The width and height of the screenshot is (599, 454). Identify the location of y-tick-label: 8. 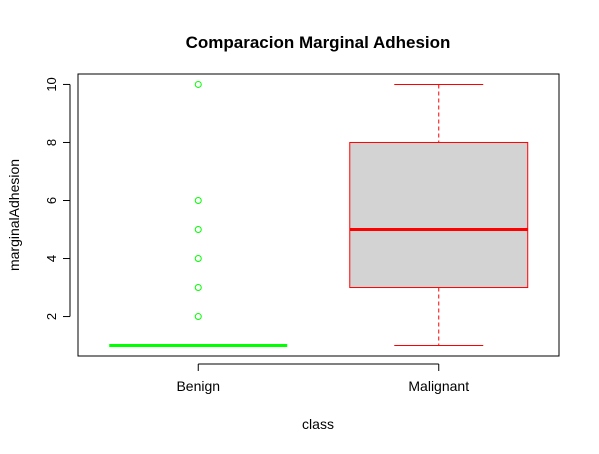
(51, 142).